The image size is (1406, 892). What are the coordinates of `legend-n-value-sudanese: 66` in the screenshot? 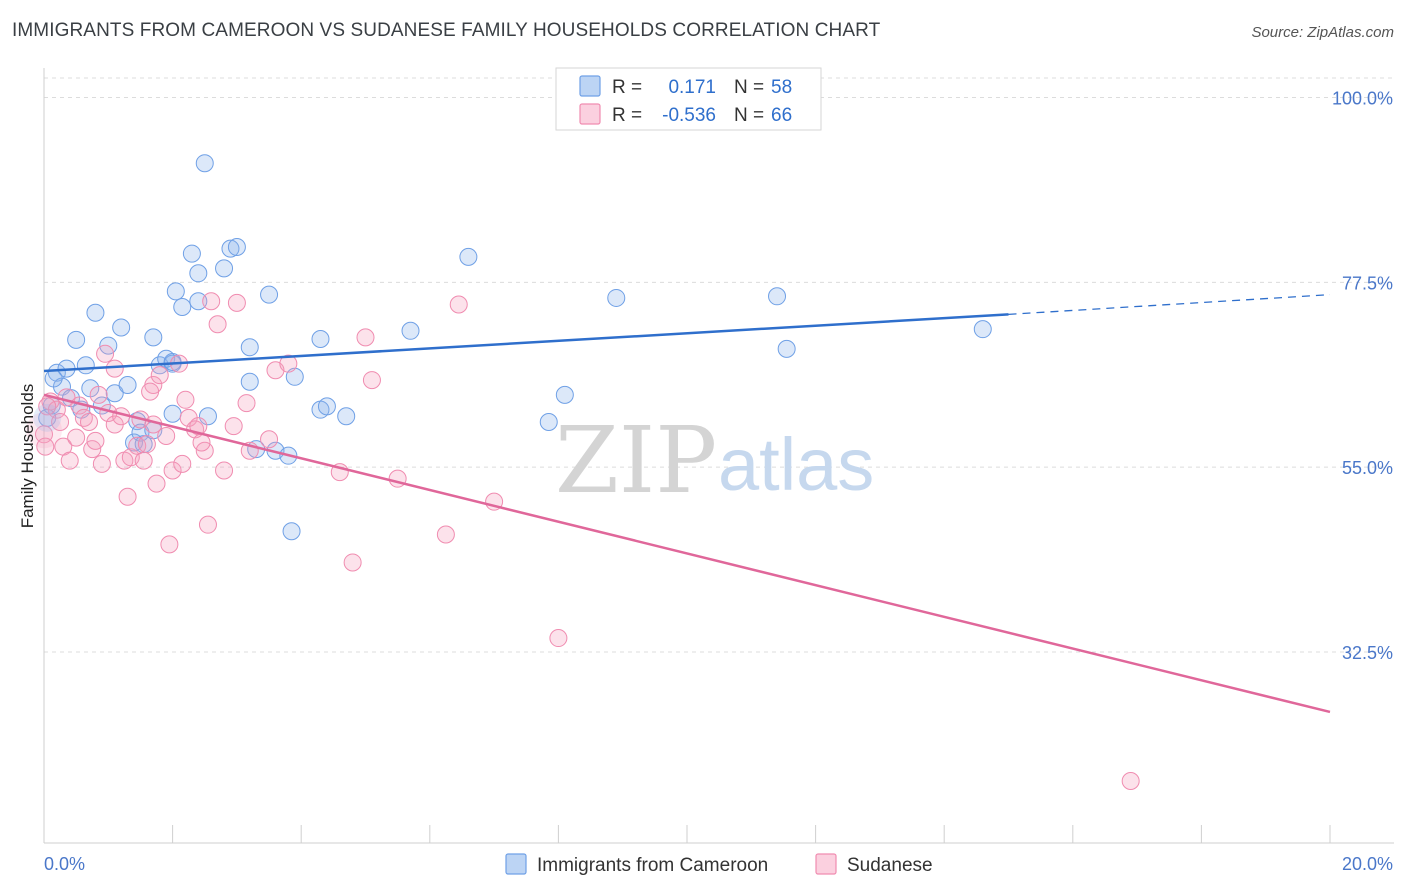 It's located at (781, 115).